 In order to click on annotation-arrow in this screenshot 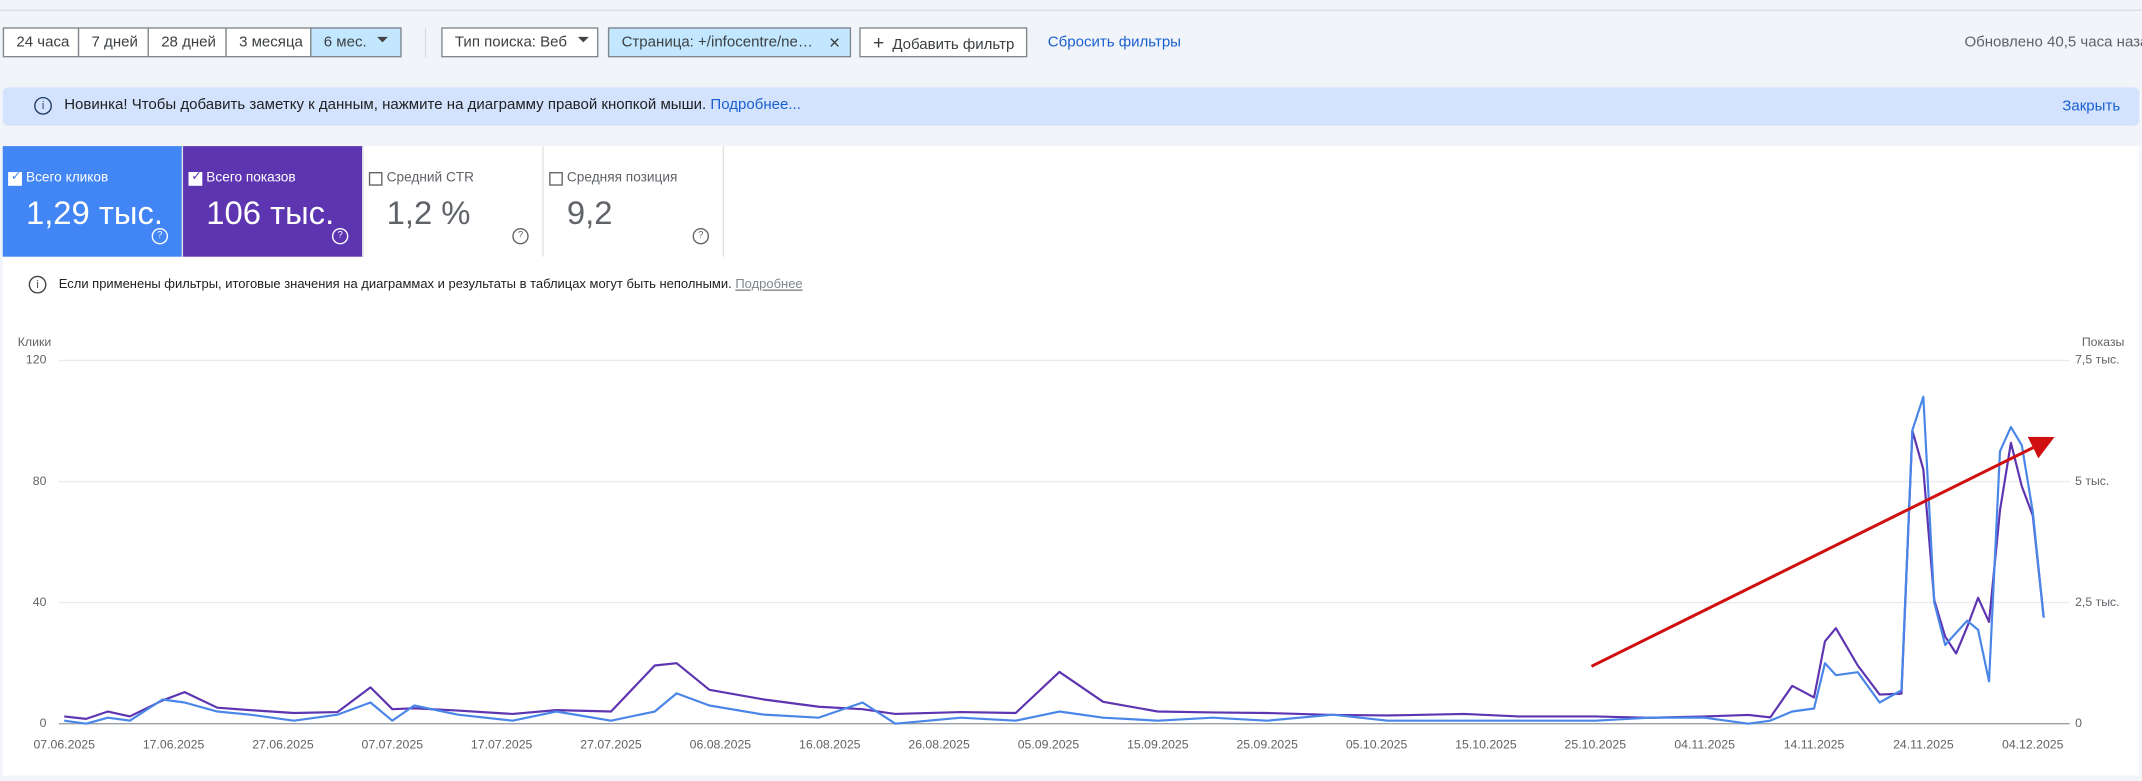, I will do `click(1822, 552)`.